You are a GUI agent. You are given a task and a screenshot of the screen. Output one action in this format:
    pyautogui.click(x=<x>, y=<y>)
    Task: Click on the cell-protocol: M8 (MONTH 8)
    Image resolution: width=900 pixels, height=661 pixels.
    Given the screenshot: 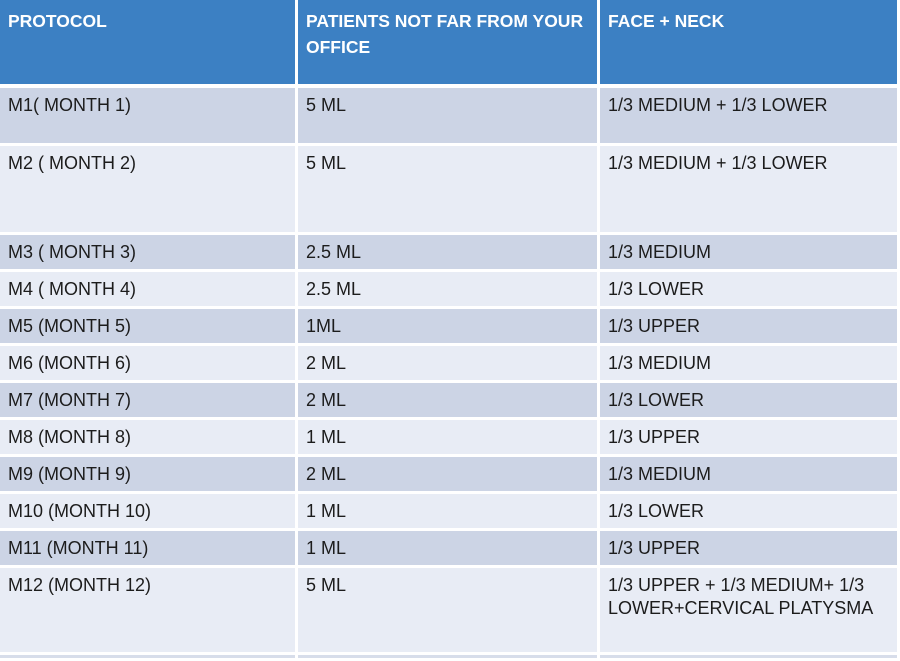 What is the action you would take?
    pyautogui.click(x=147, y=437)
    